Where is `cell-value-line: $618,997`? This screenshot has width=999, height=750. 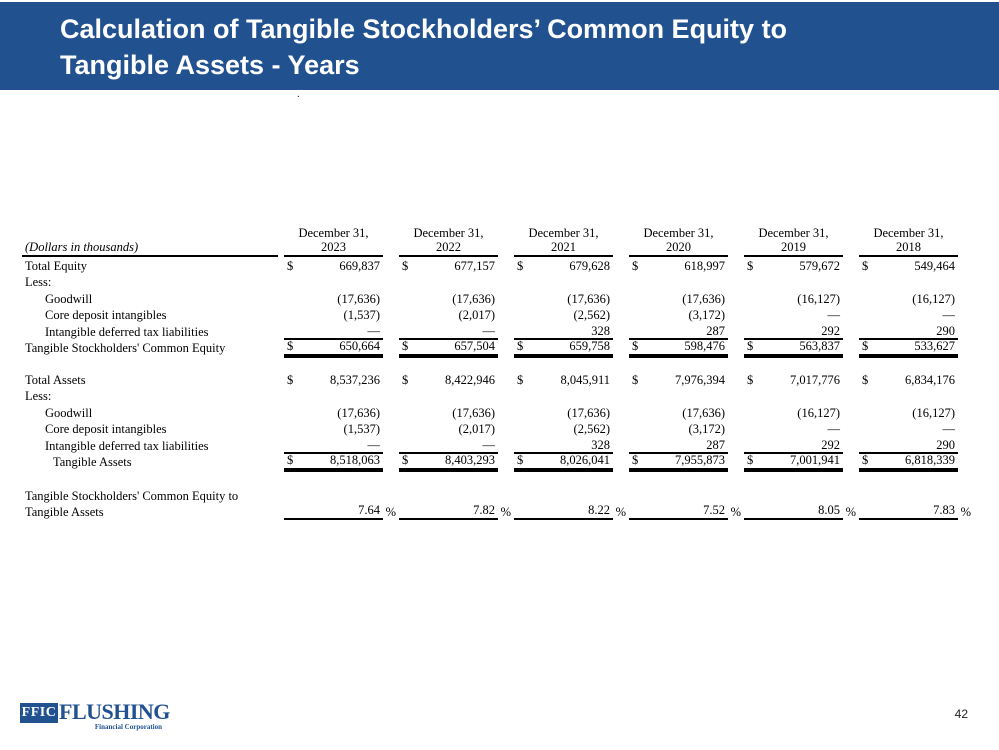
cell-value-line: $618,997 is located at coordinates (678, 266).